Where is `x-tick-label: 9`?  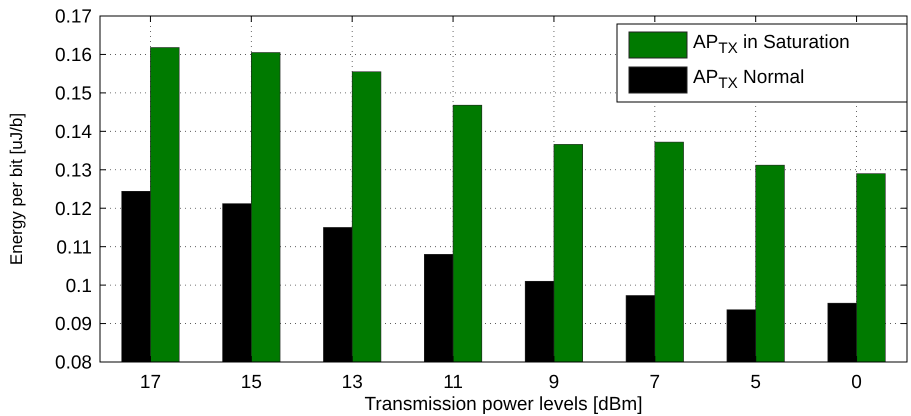 x-tick-label: 9 is located at coordinates (554, 382).